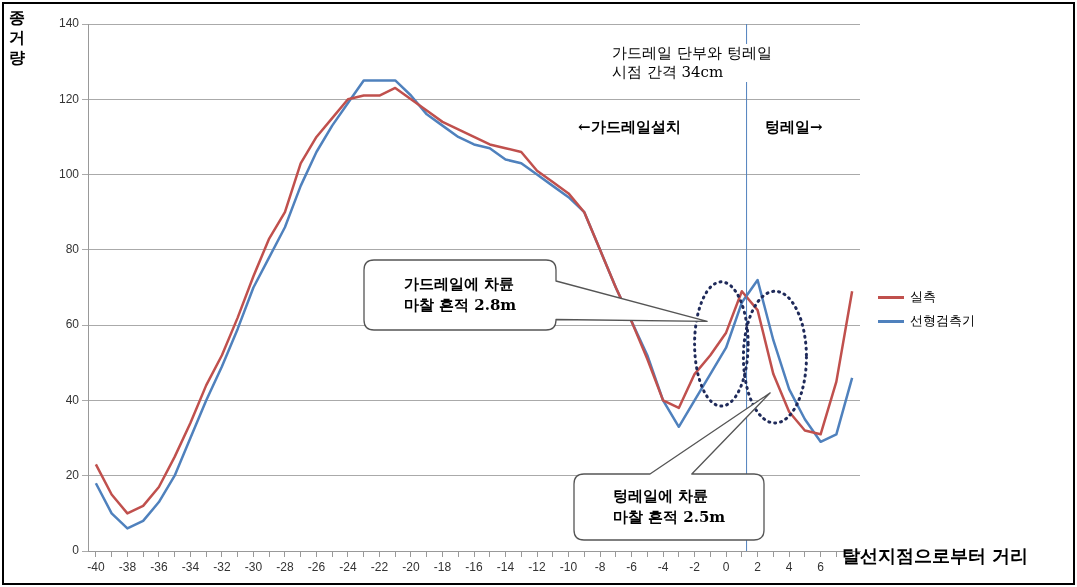 The width and height of the screenshot is (1077, 587). I want to click on x-tick-label: 0, so click(726, 566).